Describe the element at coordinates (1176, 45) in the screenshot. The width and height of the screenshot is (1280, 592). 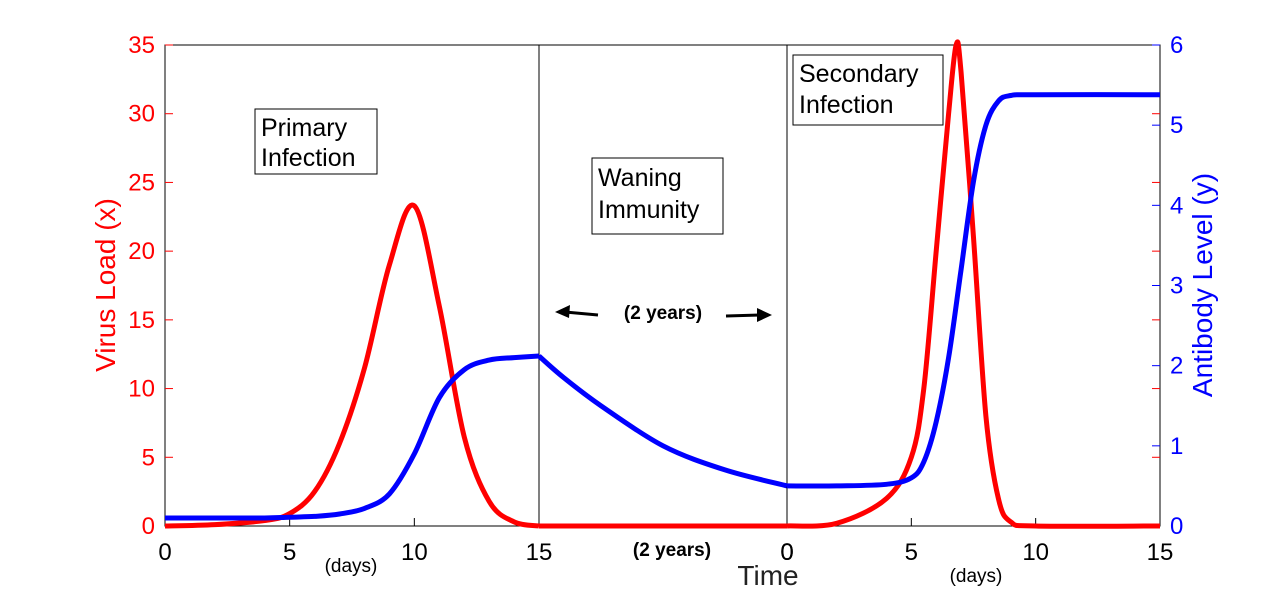
I see `y-right-tick-label: 6` at that location.